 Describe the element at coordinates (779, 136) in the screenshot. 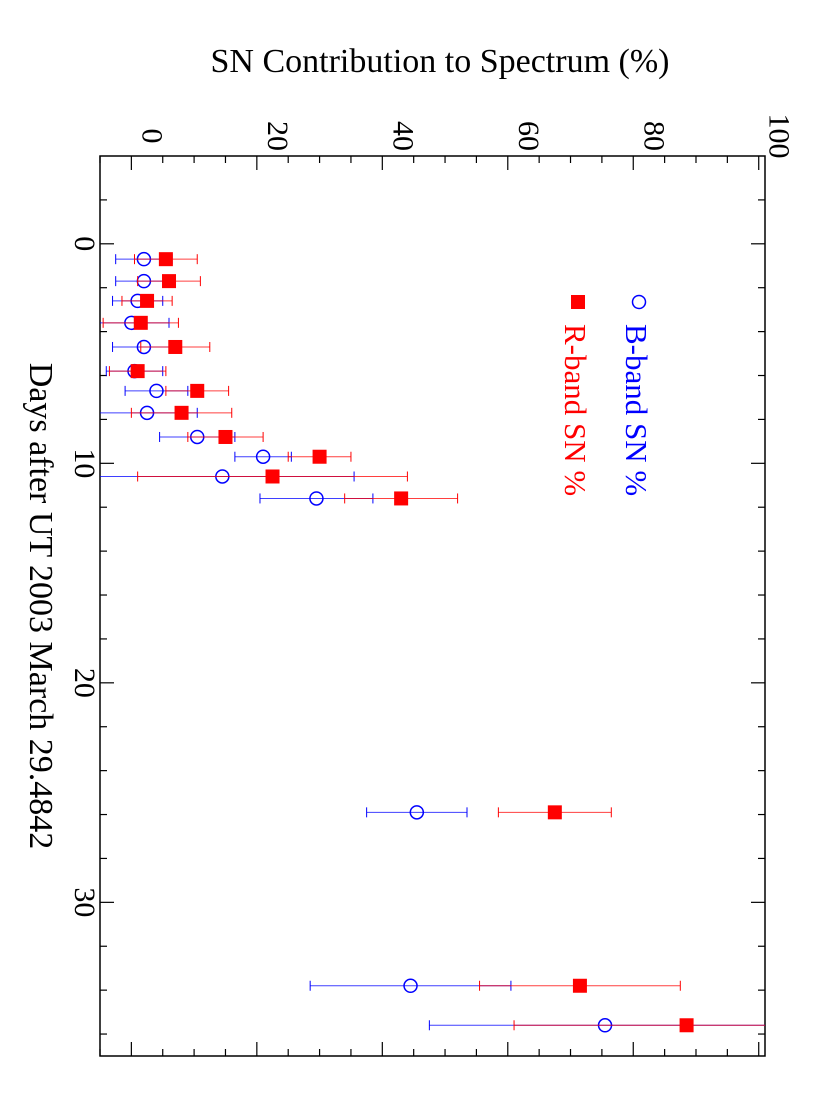

I see `y-tick-label: 100` at that location.